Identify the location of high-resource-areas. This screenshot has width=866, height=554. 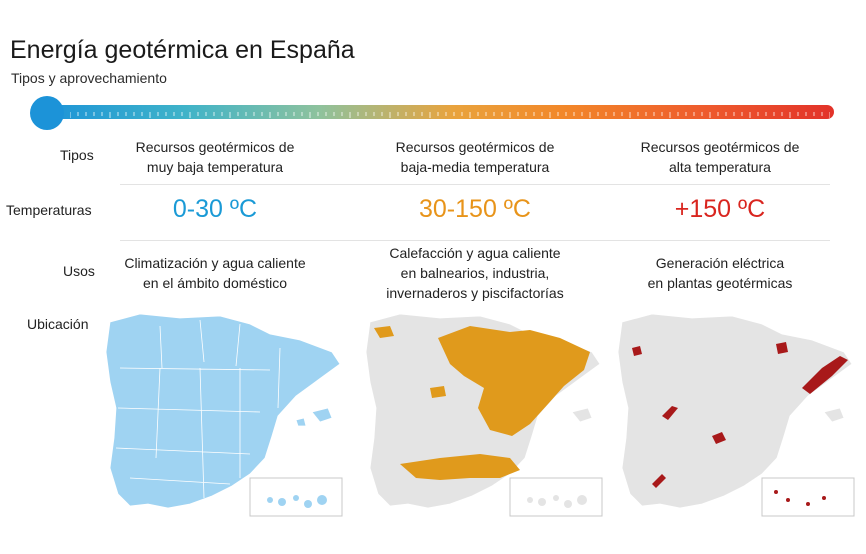
(740, 415).